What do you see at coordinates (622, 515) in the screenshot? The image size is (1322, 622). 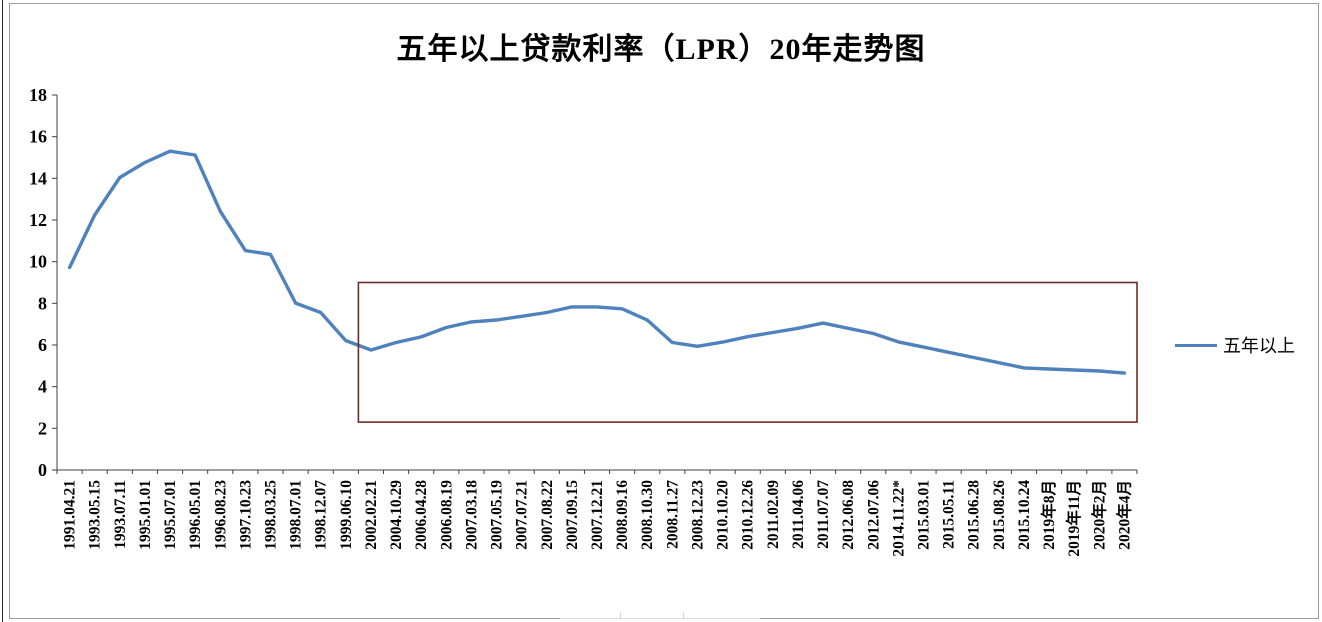 I see `x-tick-label: 2008.09.16` at bounding box center [622, 515].